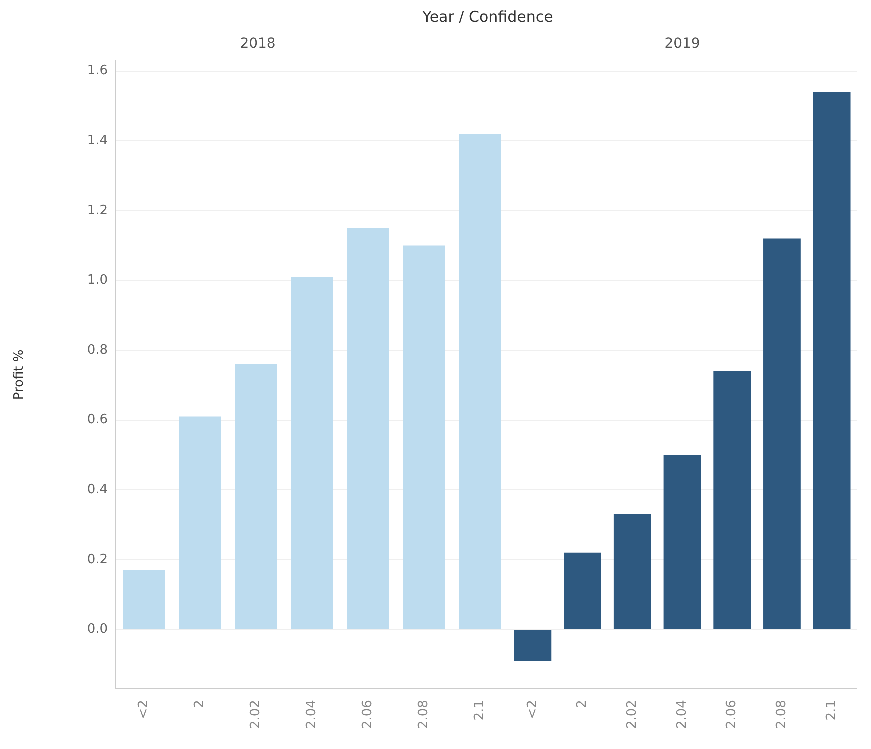 Image resolution: width=871 pixels, height=749 pixels. What do you see at coordinates (97, 560) in the screenshot?
I see `y-tick-label: 0.2` at bounding box center [97, 560].